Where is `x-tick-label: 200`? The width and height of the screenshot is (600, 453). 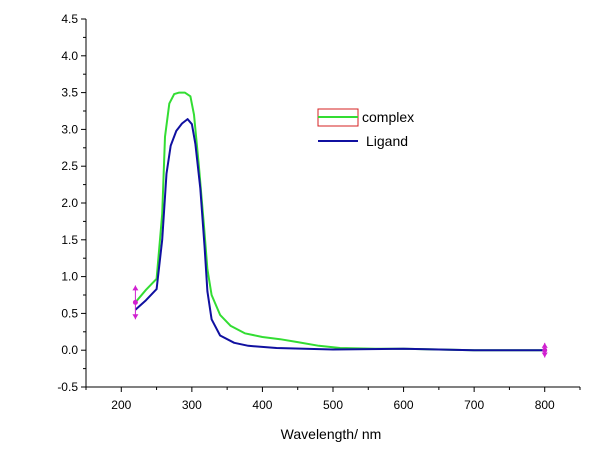 x-tick-label: 200 is located at coordinates (121, 405).